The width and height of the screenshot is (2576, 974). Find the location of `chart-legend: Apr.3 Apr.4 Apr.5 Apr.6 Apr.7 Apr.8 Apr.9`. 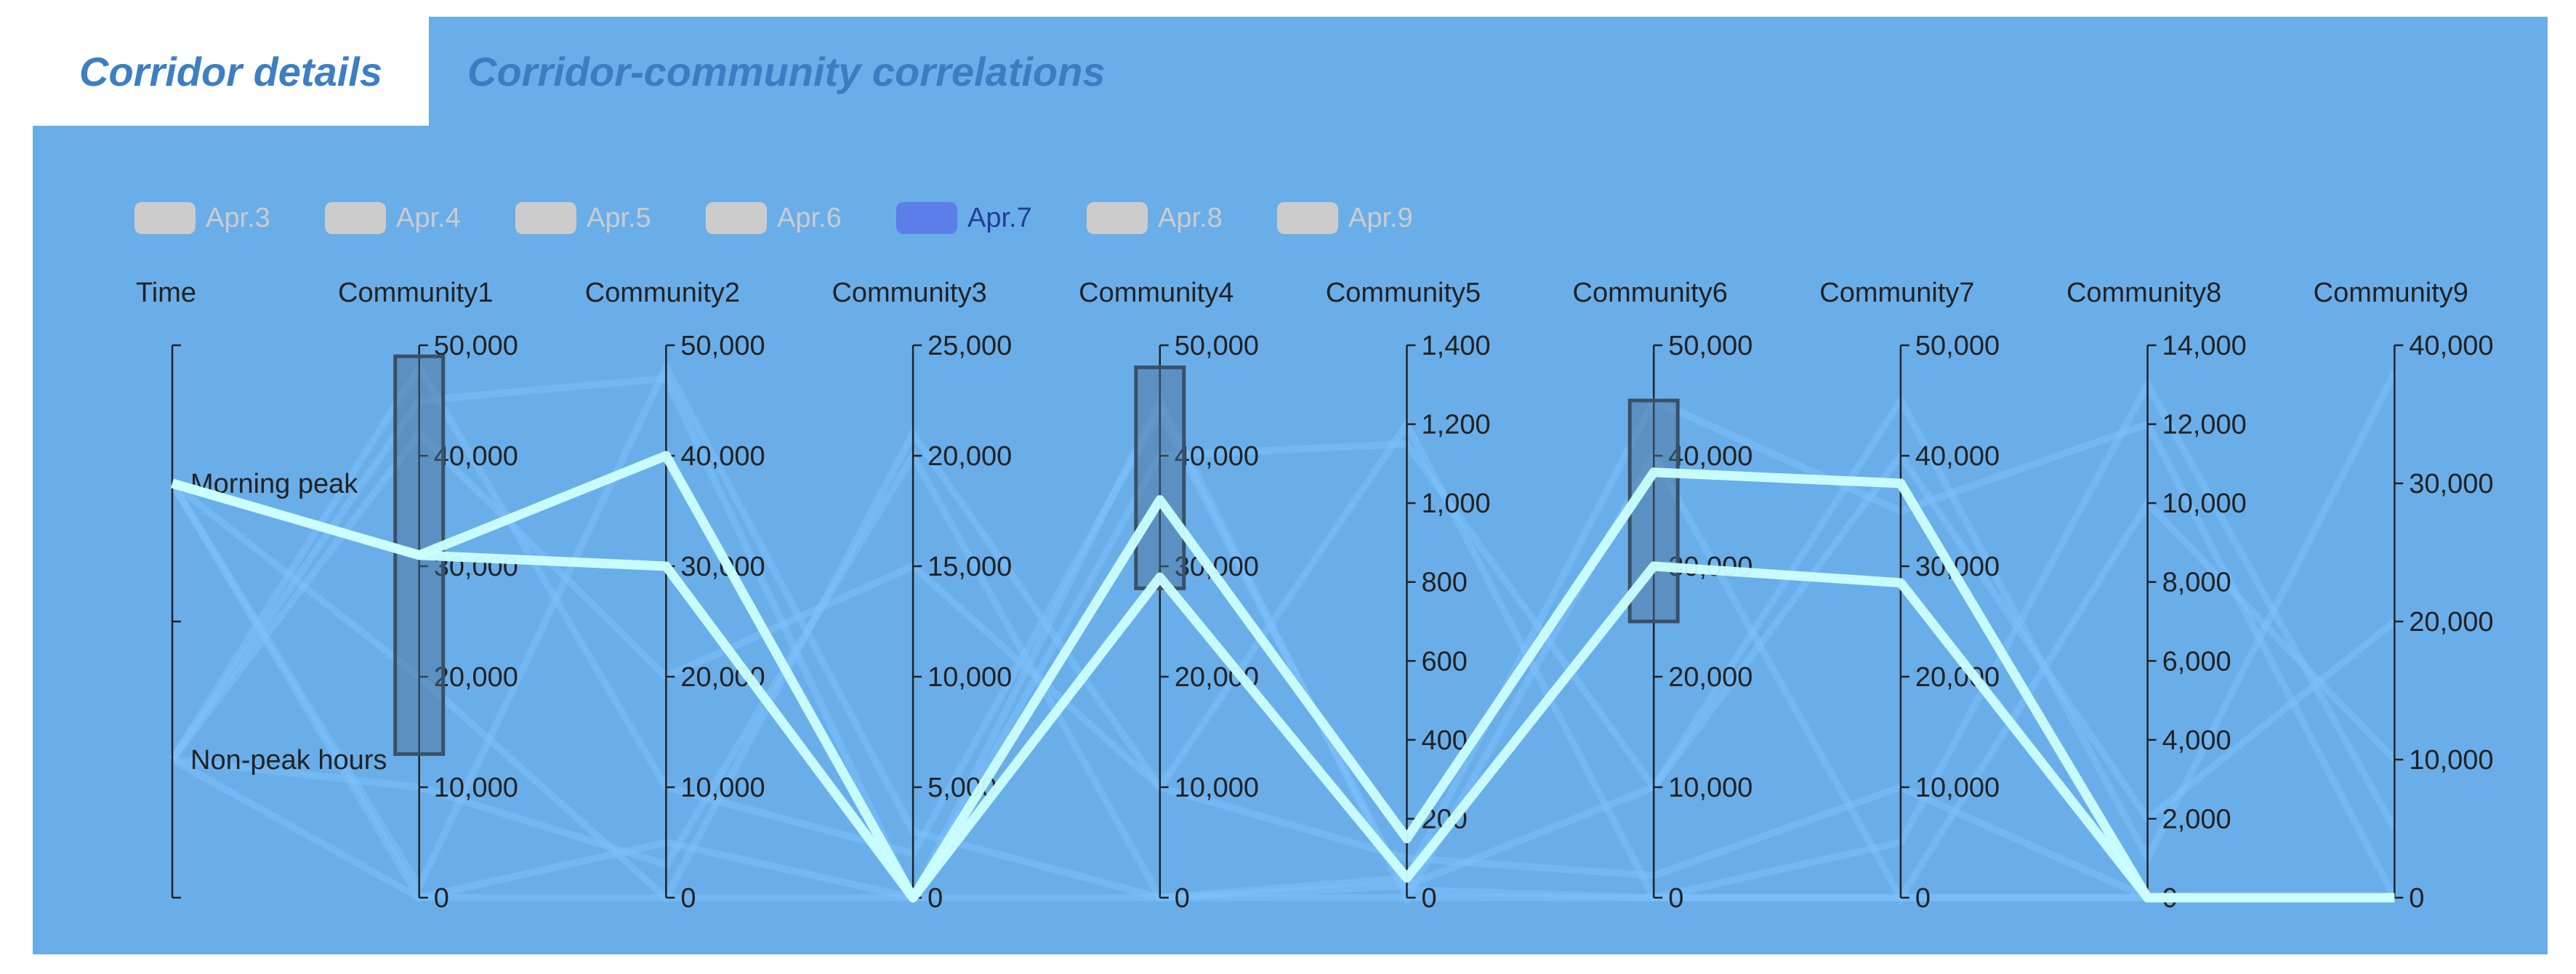

chart-legend: Apr.3 Apr.4 Apr.5 Apr.6 Apr.7 Apr.8 Apr.9 is located at coordinates (801, 218).